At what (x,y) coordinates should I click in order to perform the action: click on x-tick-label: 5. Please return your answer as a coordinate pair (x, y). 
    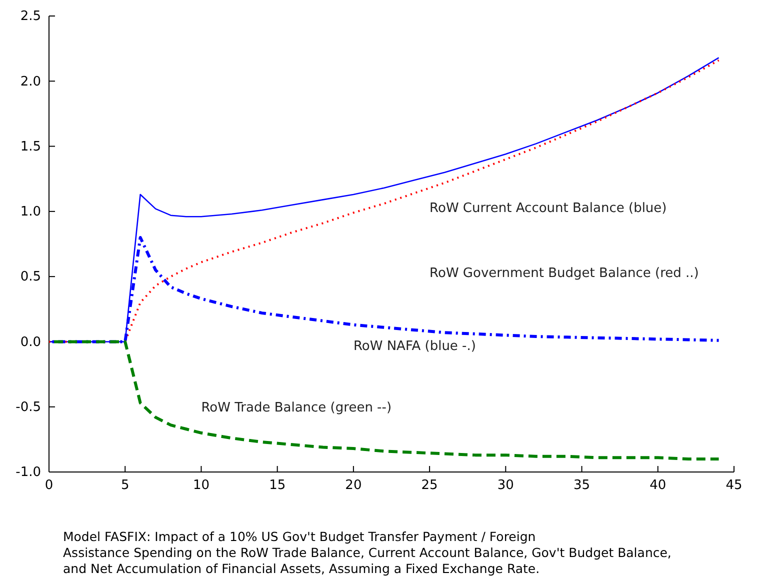
    Looking at the image, I should click on (125, 486).